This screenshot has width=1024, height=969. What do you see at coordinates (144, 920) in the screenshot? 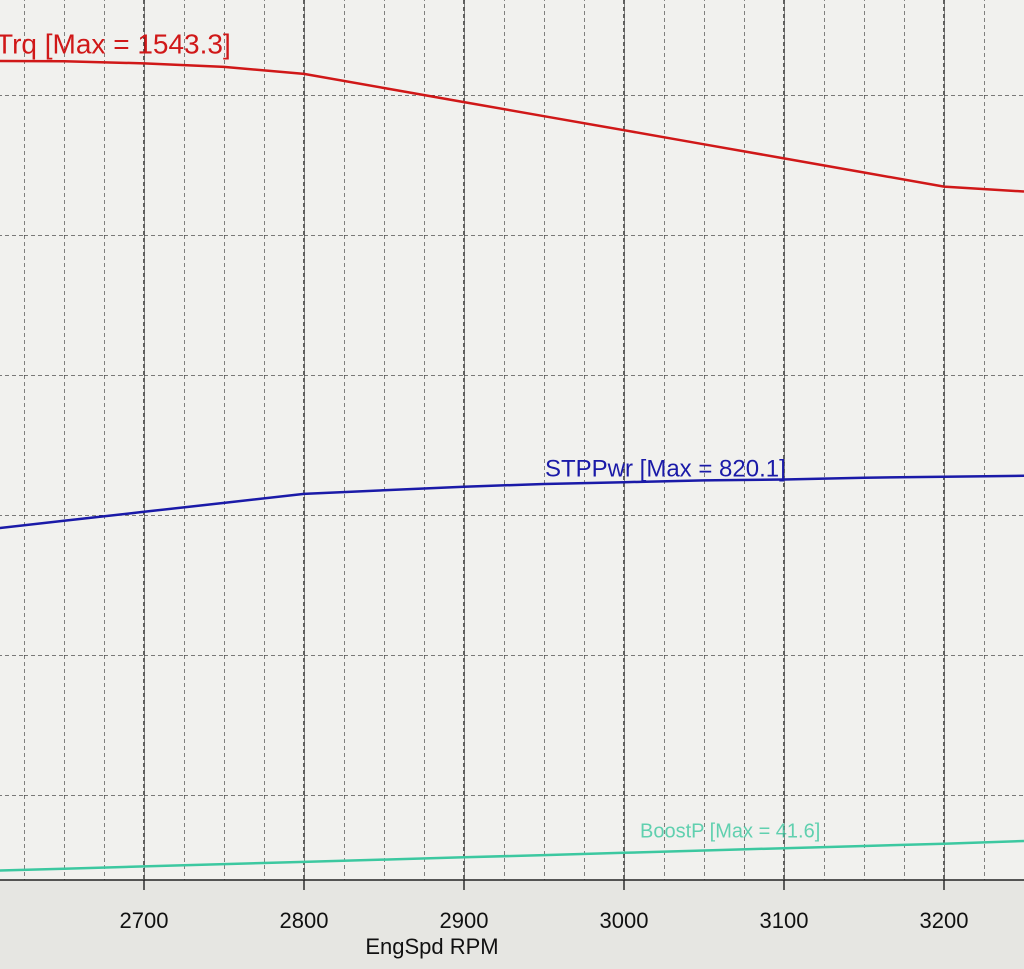
I see `x-tick-label: 2700` at bounding box center [144, 920].